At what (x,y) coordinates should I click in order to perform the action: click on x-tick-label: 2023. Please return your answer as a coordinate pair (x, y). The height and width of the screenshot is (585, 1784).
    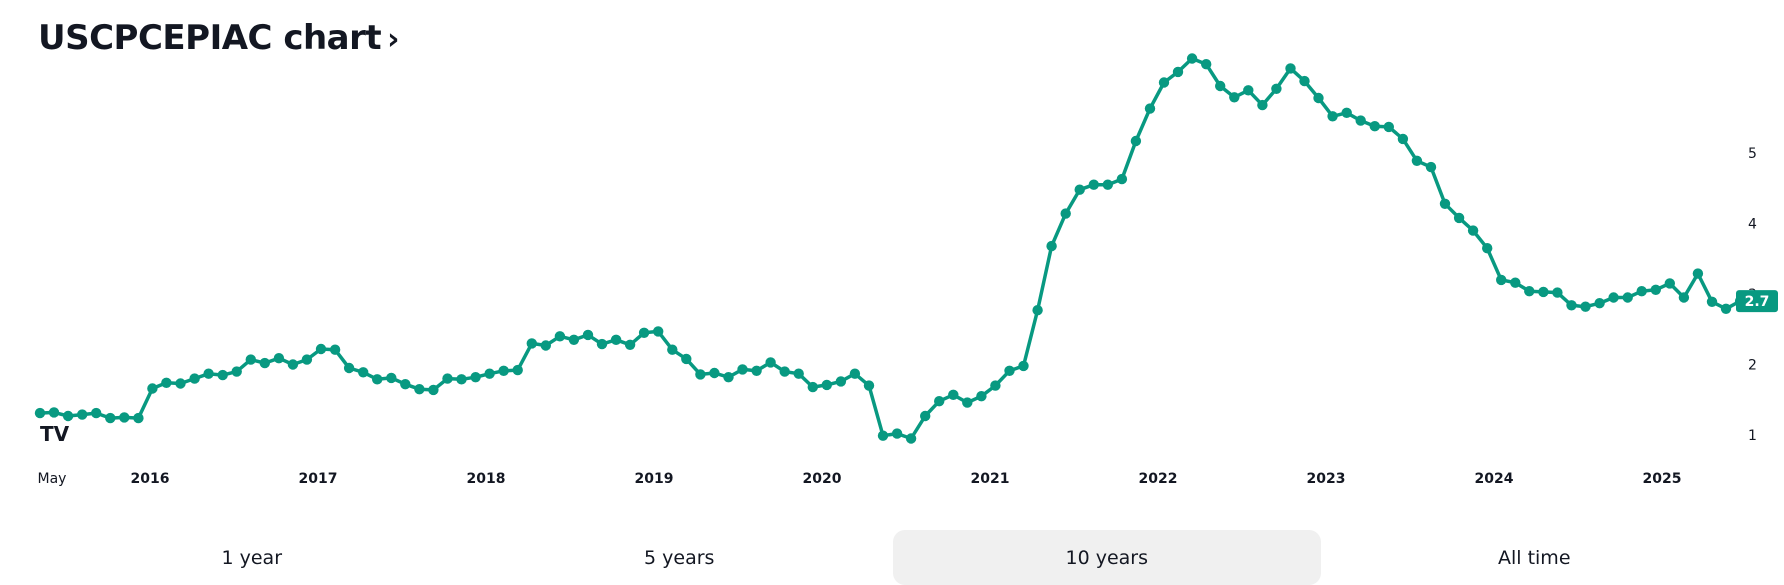
    Looking at the image, I should click on (1326, 479).